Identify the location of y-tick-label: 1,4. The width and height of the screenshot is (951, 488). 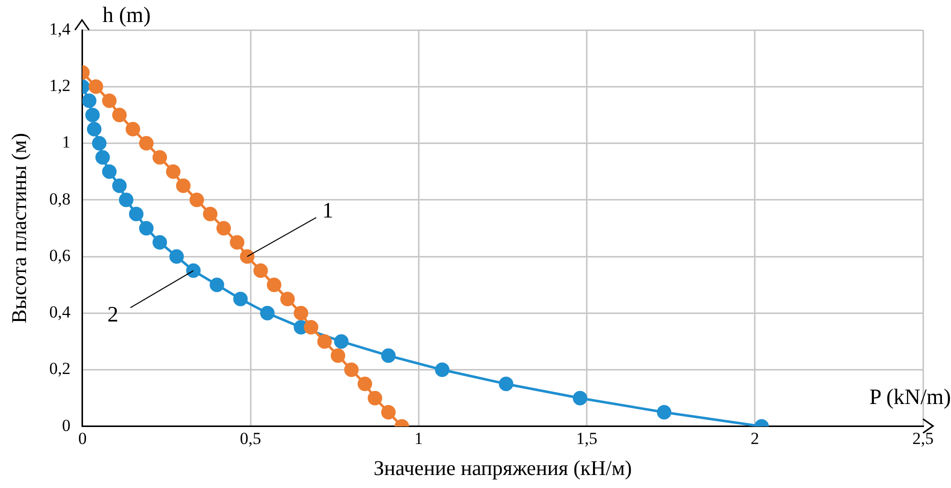
(60, 28).